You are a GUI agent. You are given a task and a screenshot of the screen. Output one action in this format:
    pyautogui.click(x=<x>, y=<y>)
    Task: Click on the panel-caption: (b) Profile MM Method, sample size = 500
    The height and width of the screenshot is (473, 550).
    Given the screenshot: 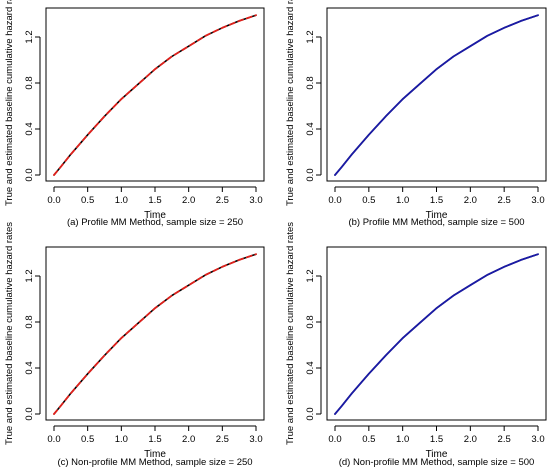 What is the action you would take?
    pyautogui.click(x=436, y=222)
    